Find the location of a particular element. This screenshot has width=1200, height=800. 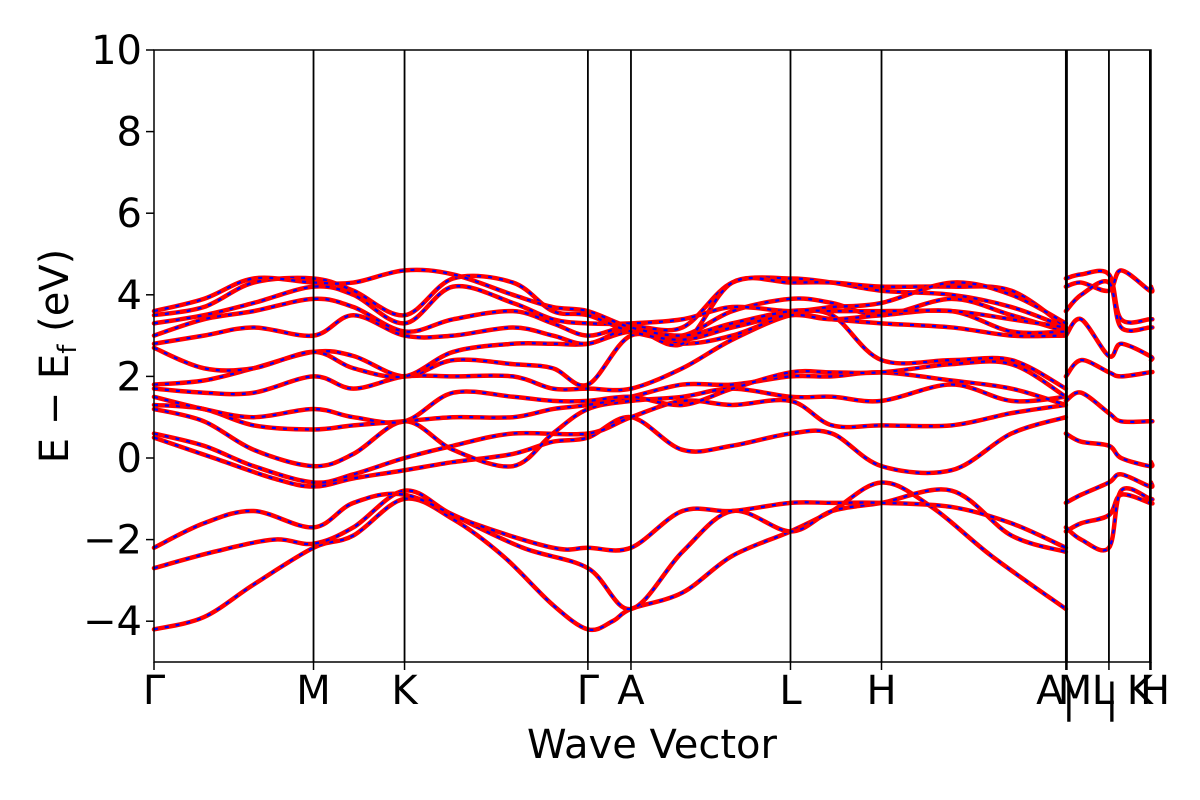

x-tick-label-1: Γ is located at coordinates (154, 691).